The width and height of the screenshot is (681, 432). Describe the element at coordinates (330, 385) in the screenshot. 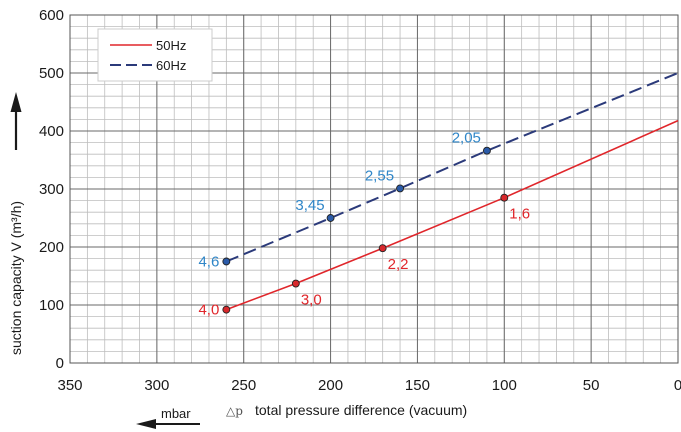

I see `x-tick-label: 200` at that location.